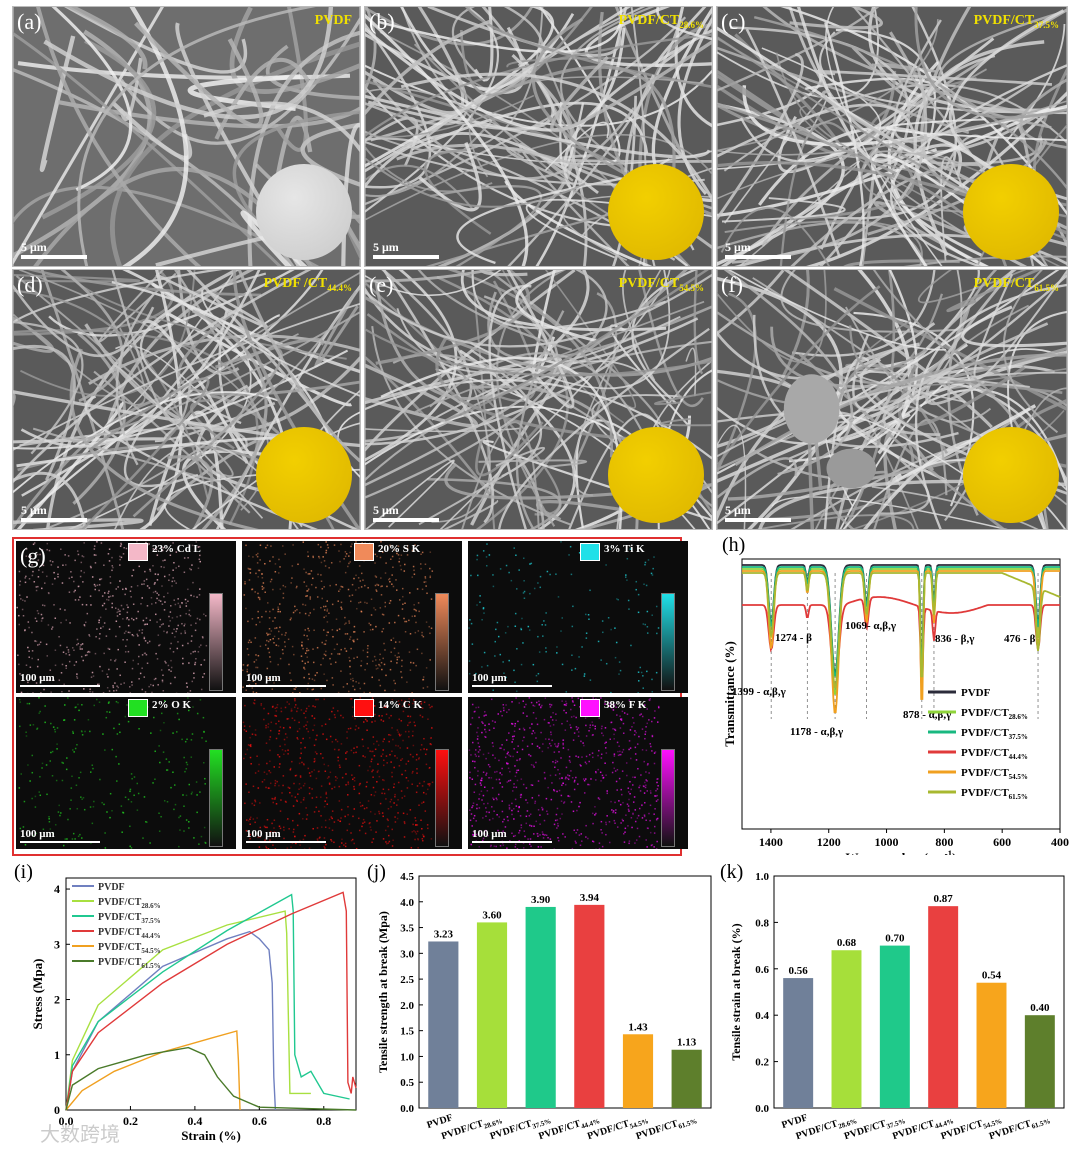 The width and height of the screenshot is (1080, 1154). What do you see at coordinates (386, 510) in the screenshot?
I see `scale-bar-label: 5 μm` at bounding box center [386, 510].